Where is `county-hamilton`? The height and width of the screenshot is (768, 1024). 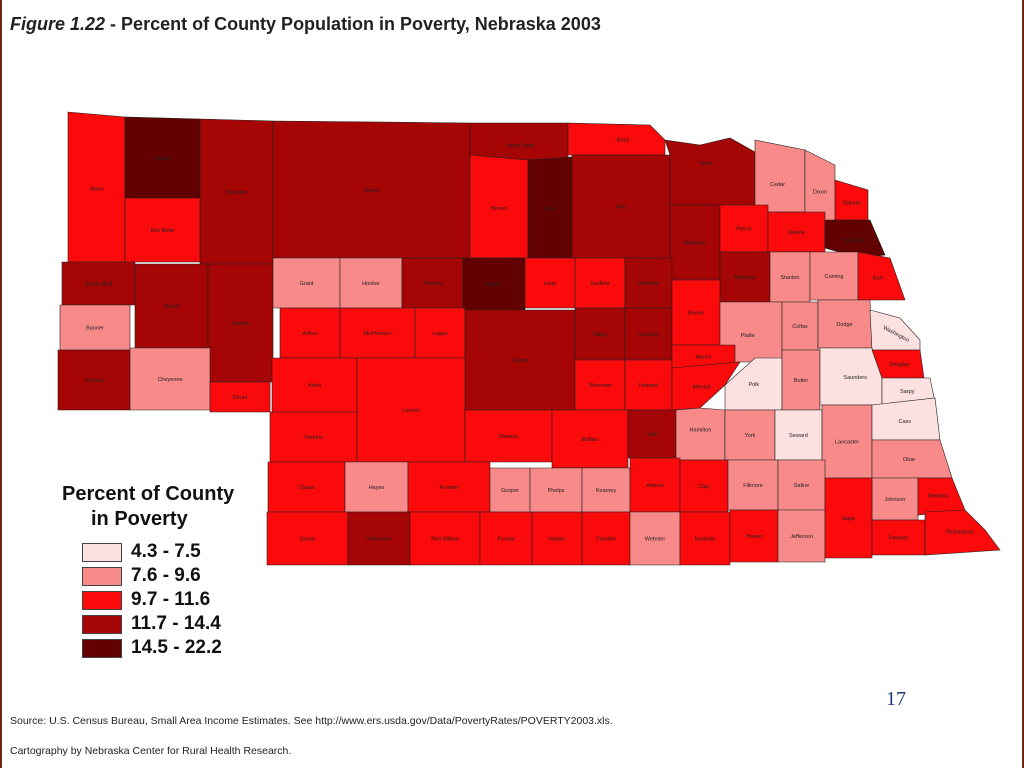 county-hamilton is located at coordinates (700, 434).